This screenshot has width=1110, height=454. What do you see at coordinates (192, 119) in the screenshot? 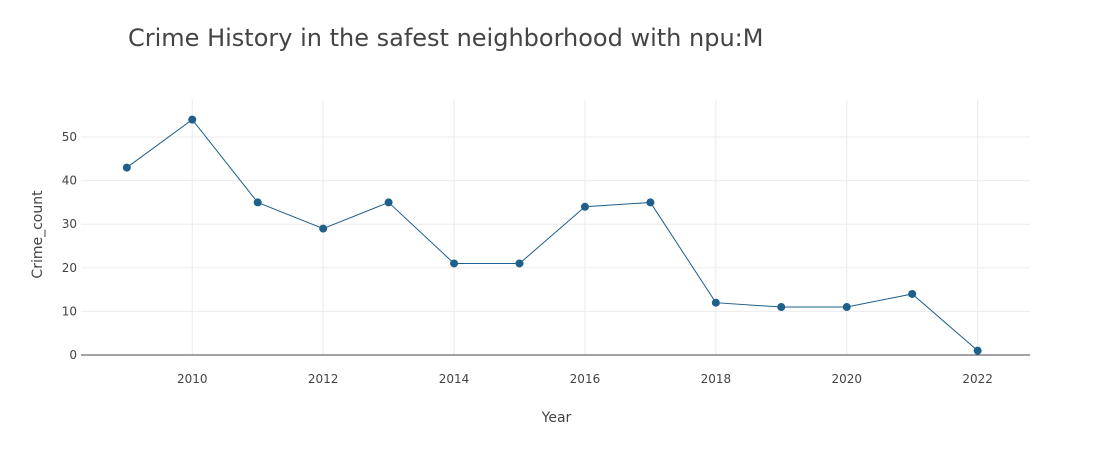
I see `data-point-2010` at bounding box center [192, 119].